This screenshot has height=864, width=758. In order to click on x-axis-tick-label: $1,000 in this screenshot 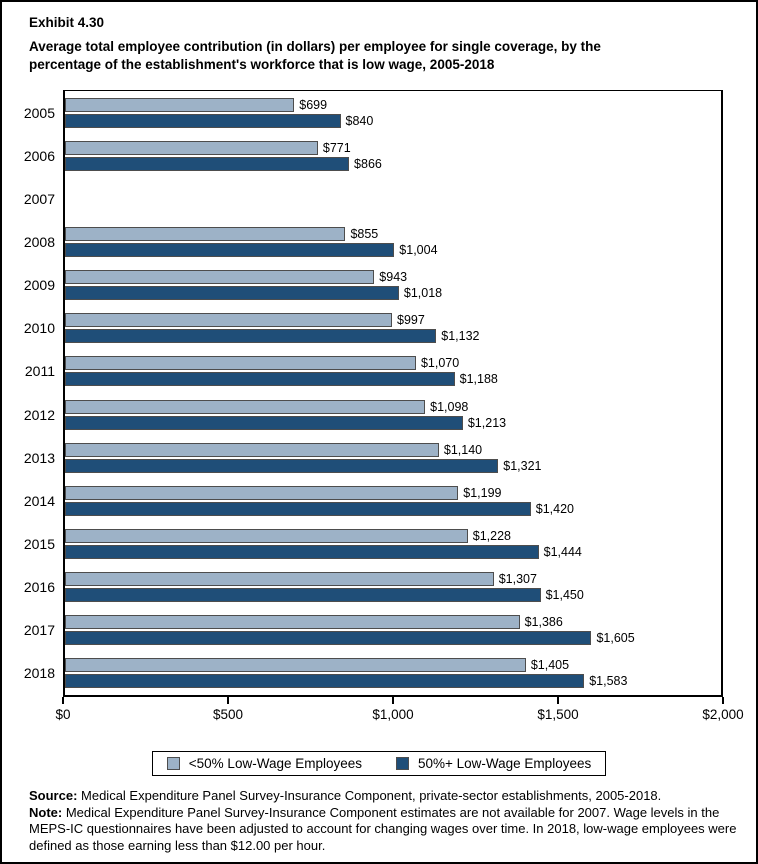, I will do `click(393, 714)`.